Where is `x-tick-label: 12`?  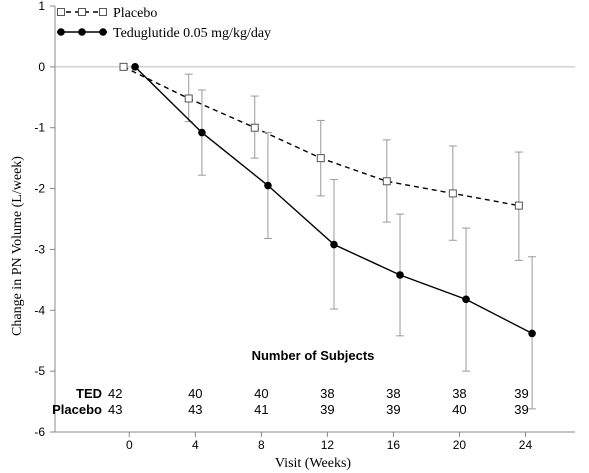 x-tick-label: 12 is located at coordinates (328, 445).